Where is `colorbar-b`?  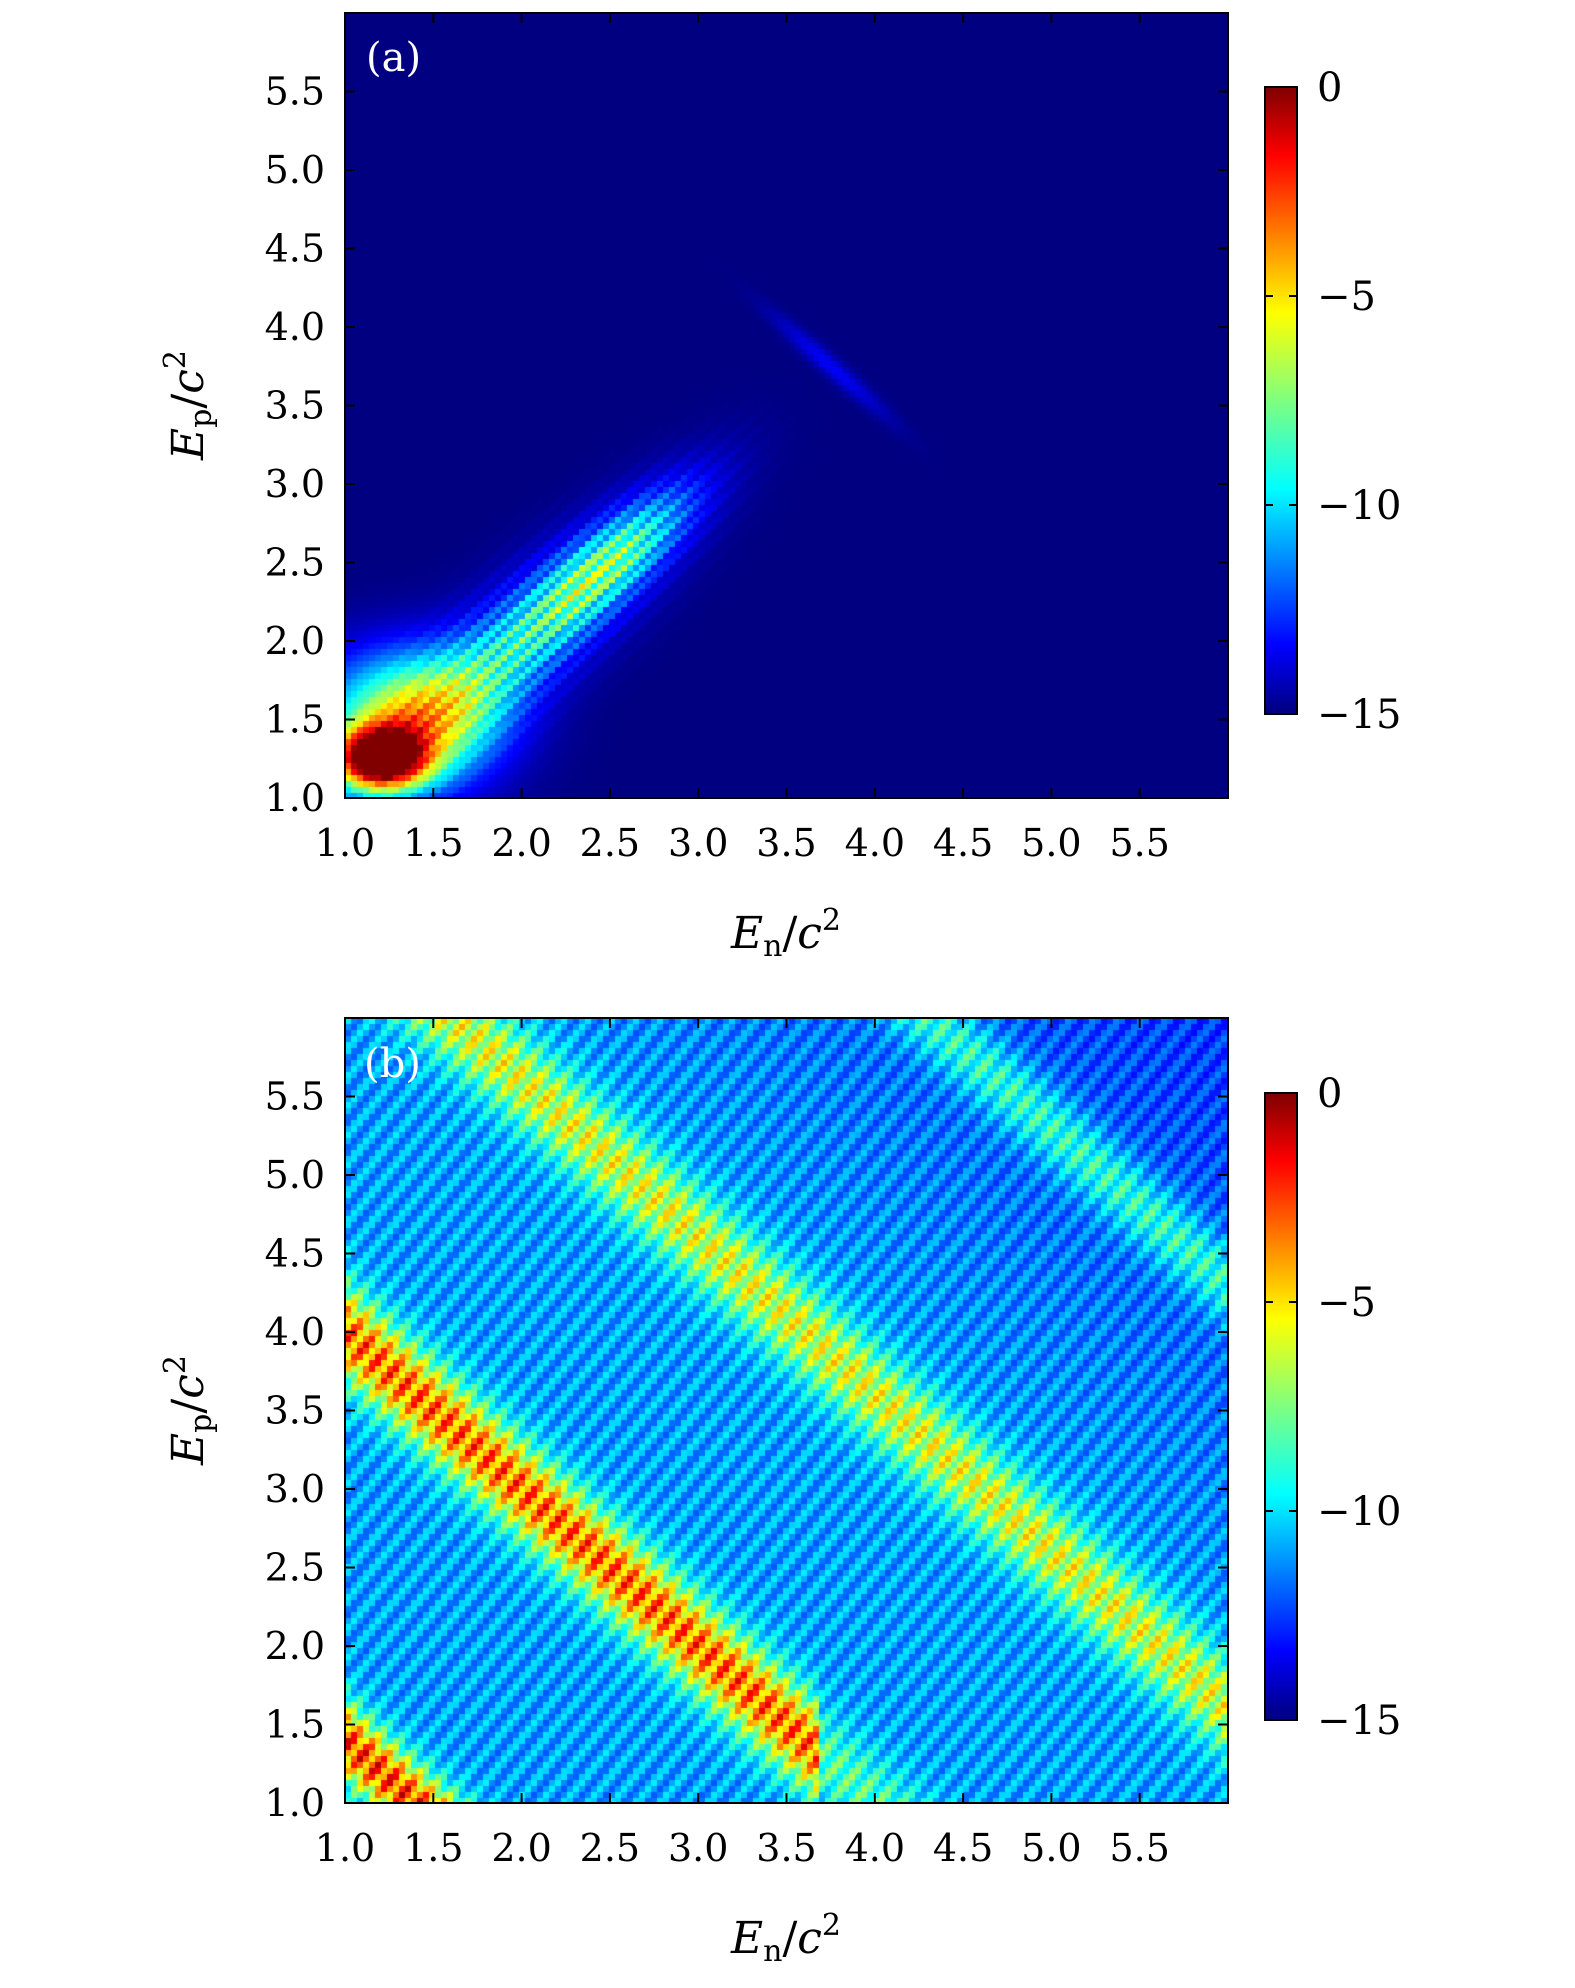
colorbar-b is located at coordinates (1281, 1406).